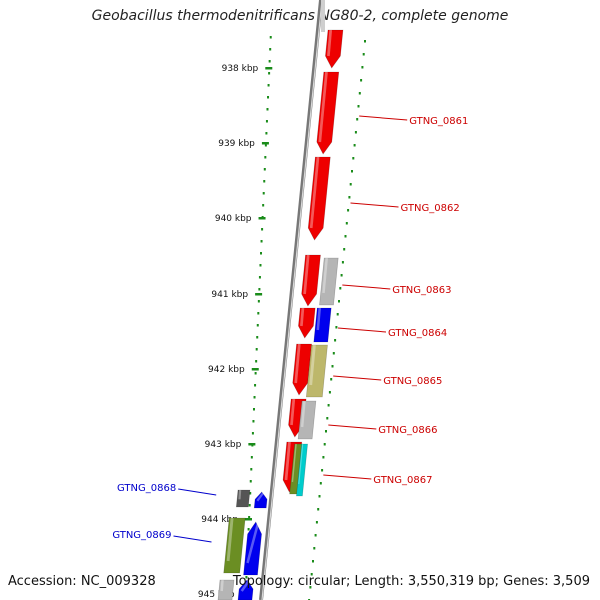 This screenshot has height=600, width=600. I want to click on gene-label-gtng-0864: GTNG_0864, so click(392, 333).